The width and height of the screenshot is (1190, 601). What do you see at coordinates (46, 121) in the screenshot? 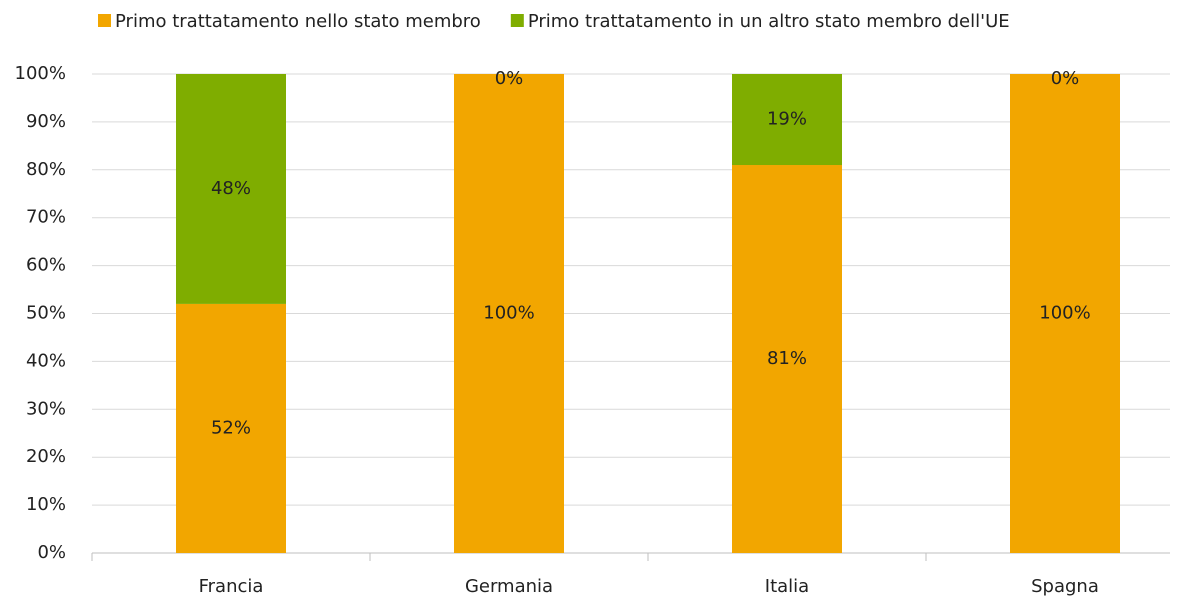
I see `y-tick-label: 90%` at bounding box center [46, 121].